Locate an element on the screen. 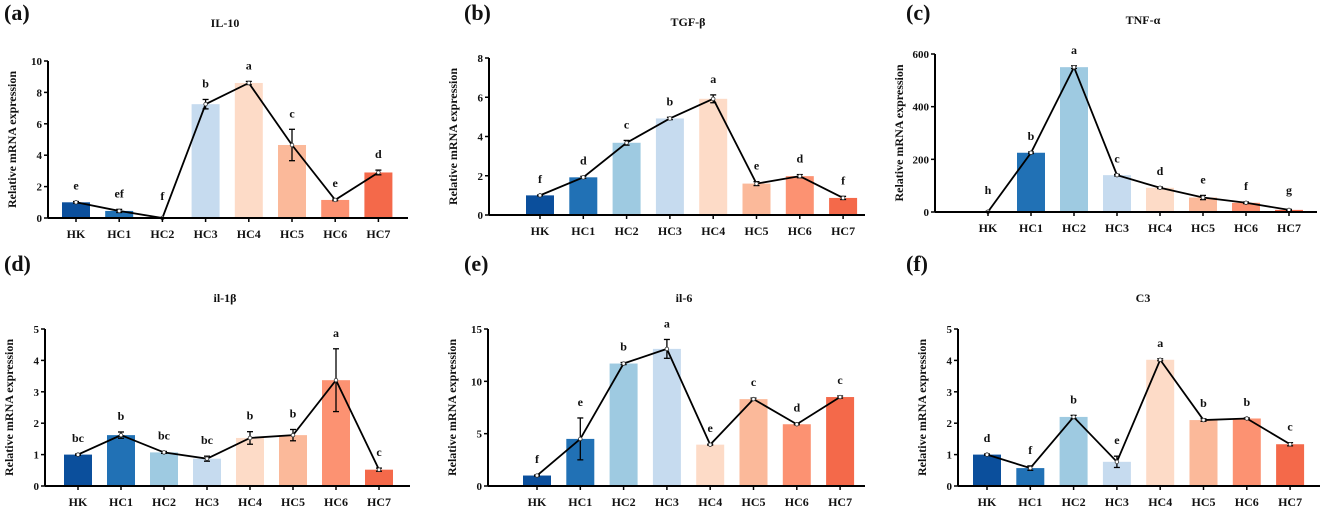 This screenshot has width=1325, height=510. y-tick-label: 400 is located at coordinates (921, 108).